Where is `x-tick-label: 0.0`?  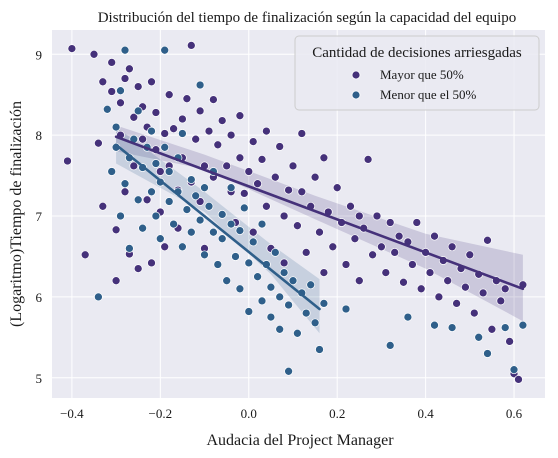 x-tick-label: 0.0 is located at coordinates (249, 413).